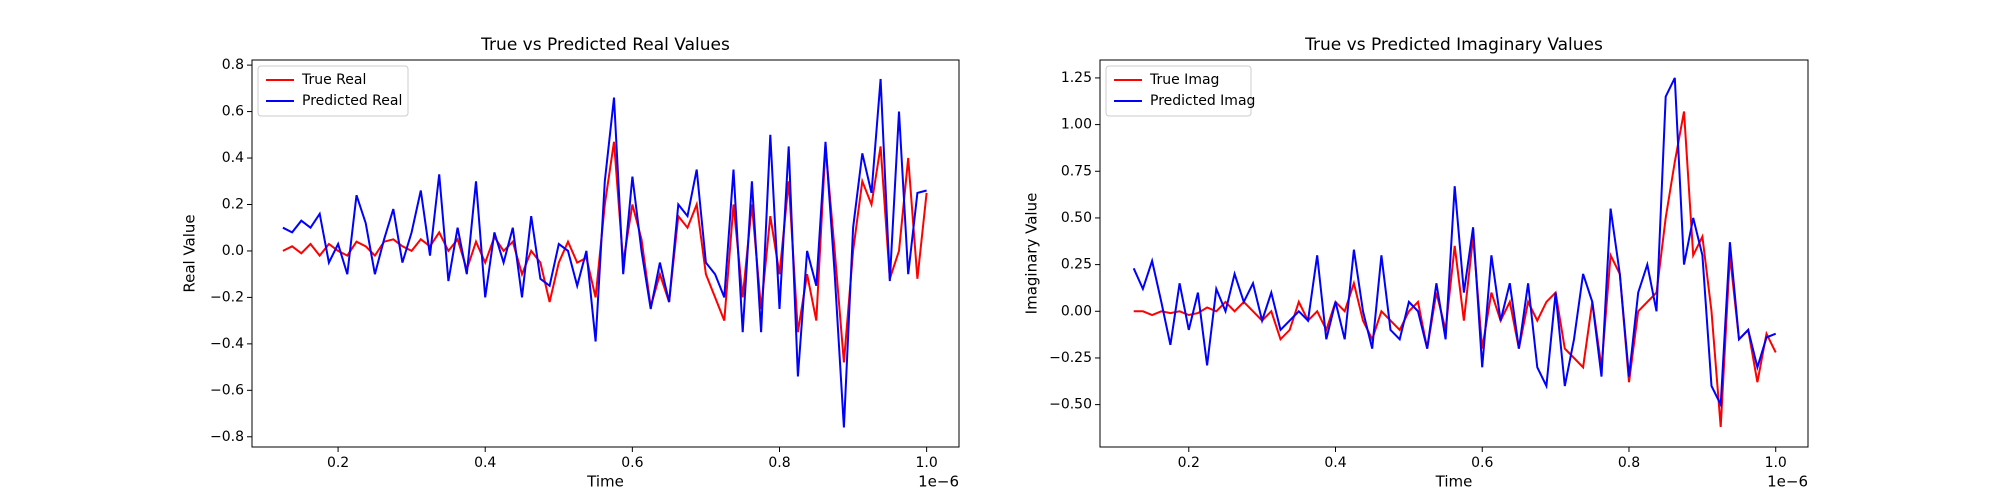 This screenshot has width=2000, height=500. Describe the element at coordinates (1076, 218) in the screenshot. I see `y-tick-label: 0.50` at that location.